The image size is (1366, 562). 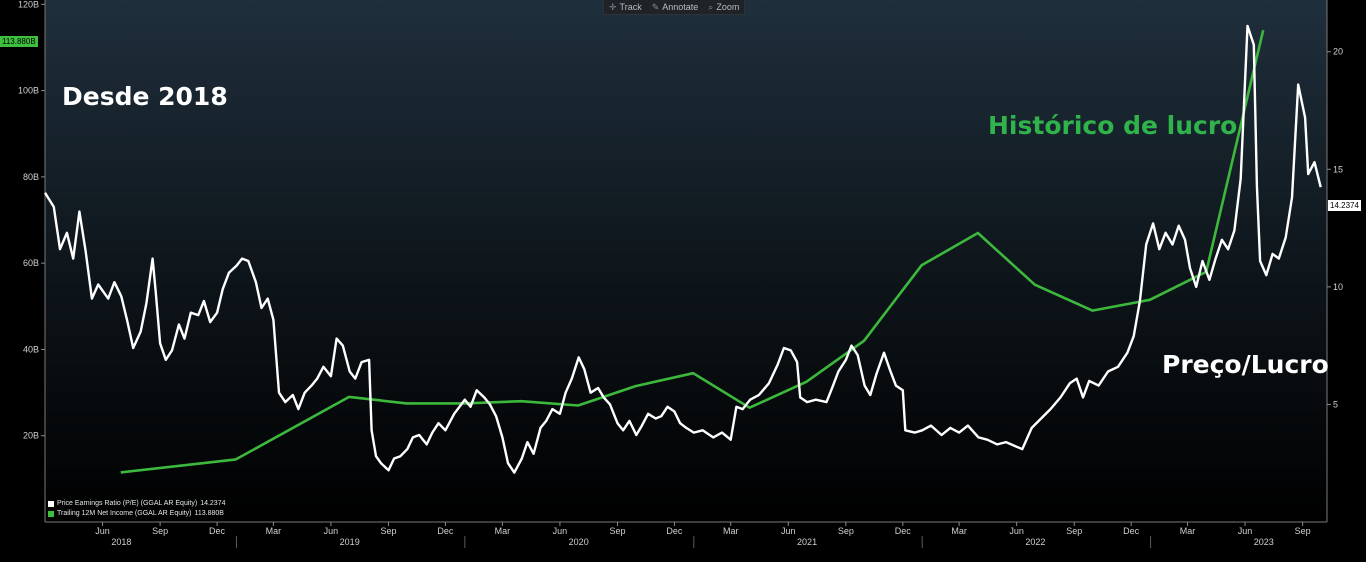 What do you see at coordinates (124, 513) in the screenshot?
I see `legend-label-income: Trailing 12M Net Income (GGAL AR Equity)` at bounding box center [124, 513].